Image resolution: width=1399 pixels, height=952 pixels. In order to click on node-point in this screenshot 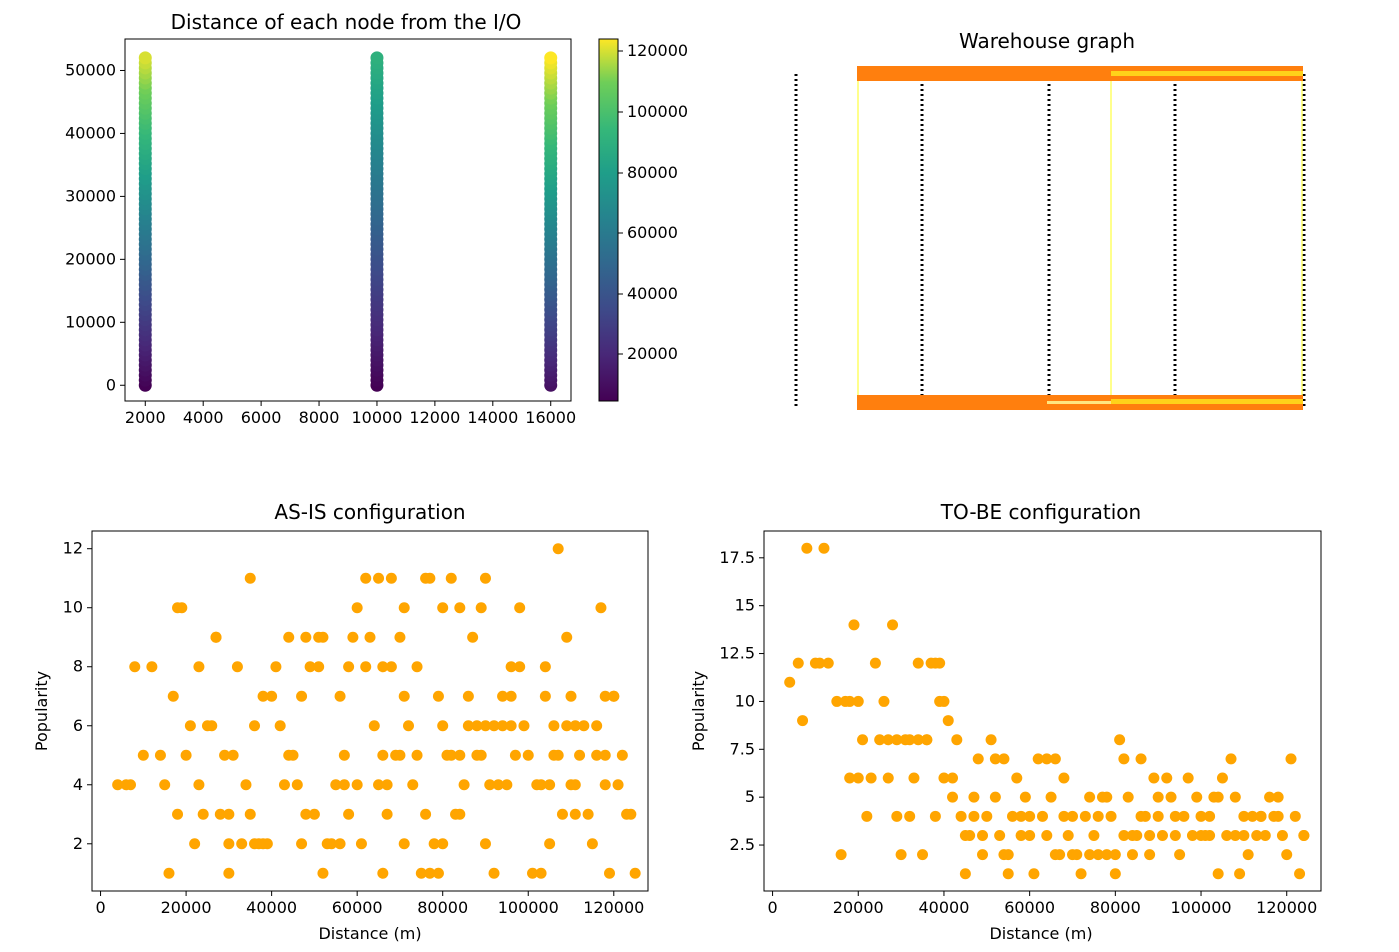, I will do `click(145, 58)`.